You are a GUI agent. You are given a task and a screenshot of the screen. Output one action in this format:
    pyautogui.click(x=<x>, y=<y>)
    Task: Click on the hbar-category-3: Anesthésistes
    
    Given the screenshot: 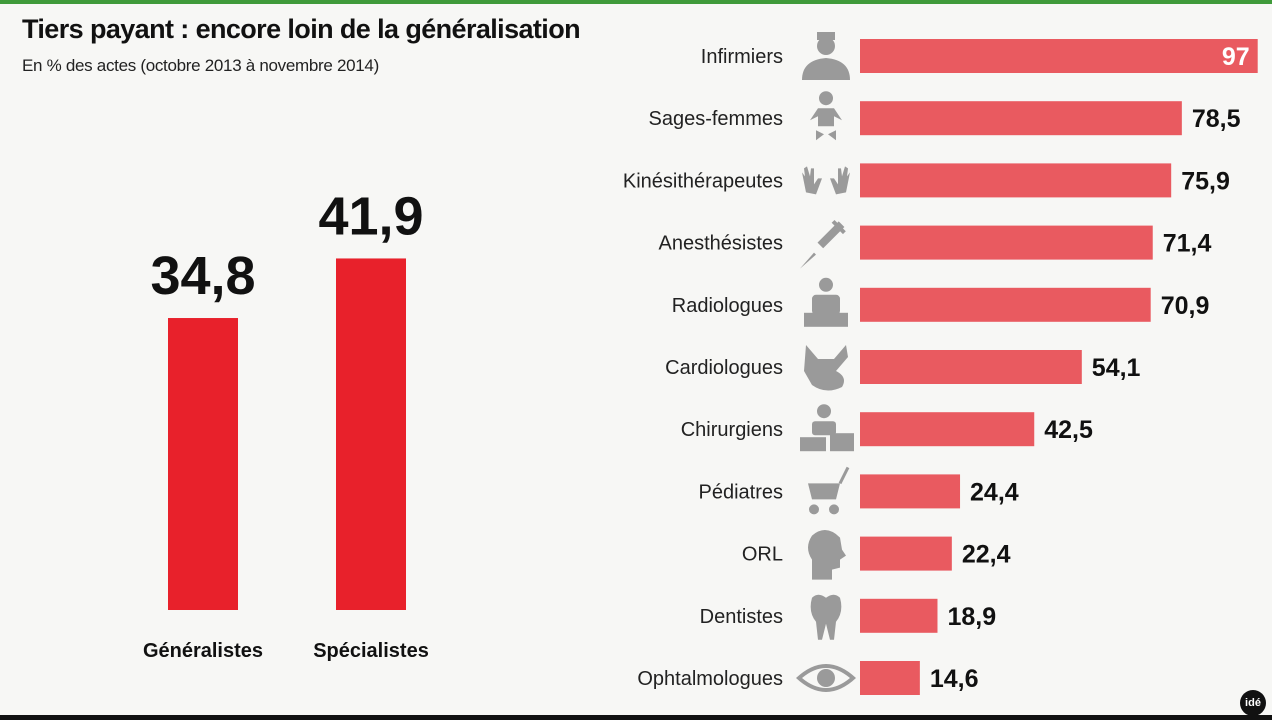 What is the action you would take?
    pyautogui.click(x=720, y=244)
    